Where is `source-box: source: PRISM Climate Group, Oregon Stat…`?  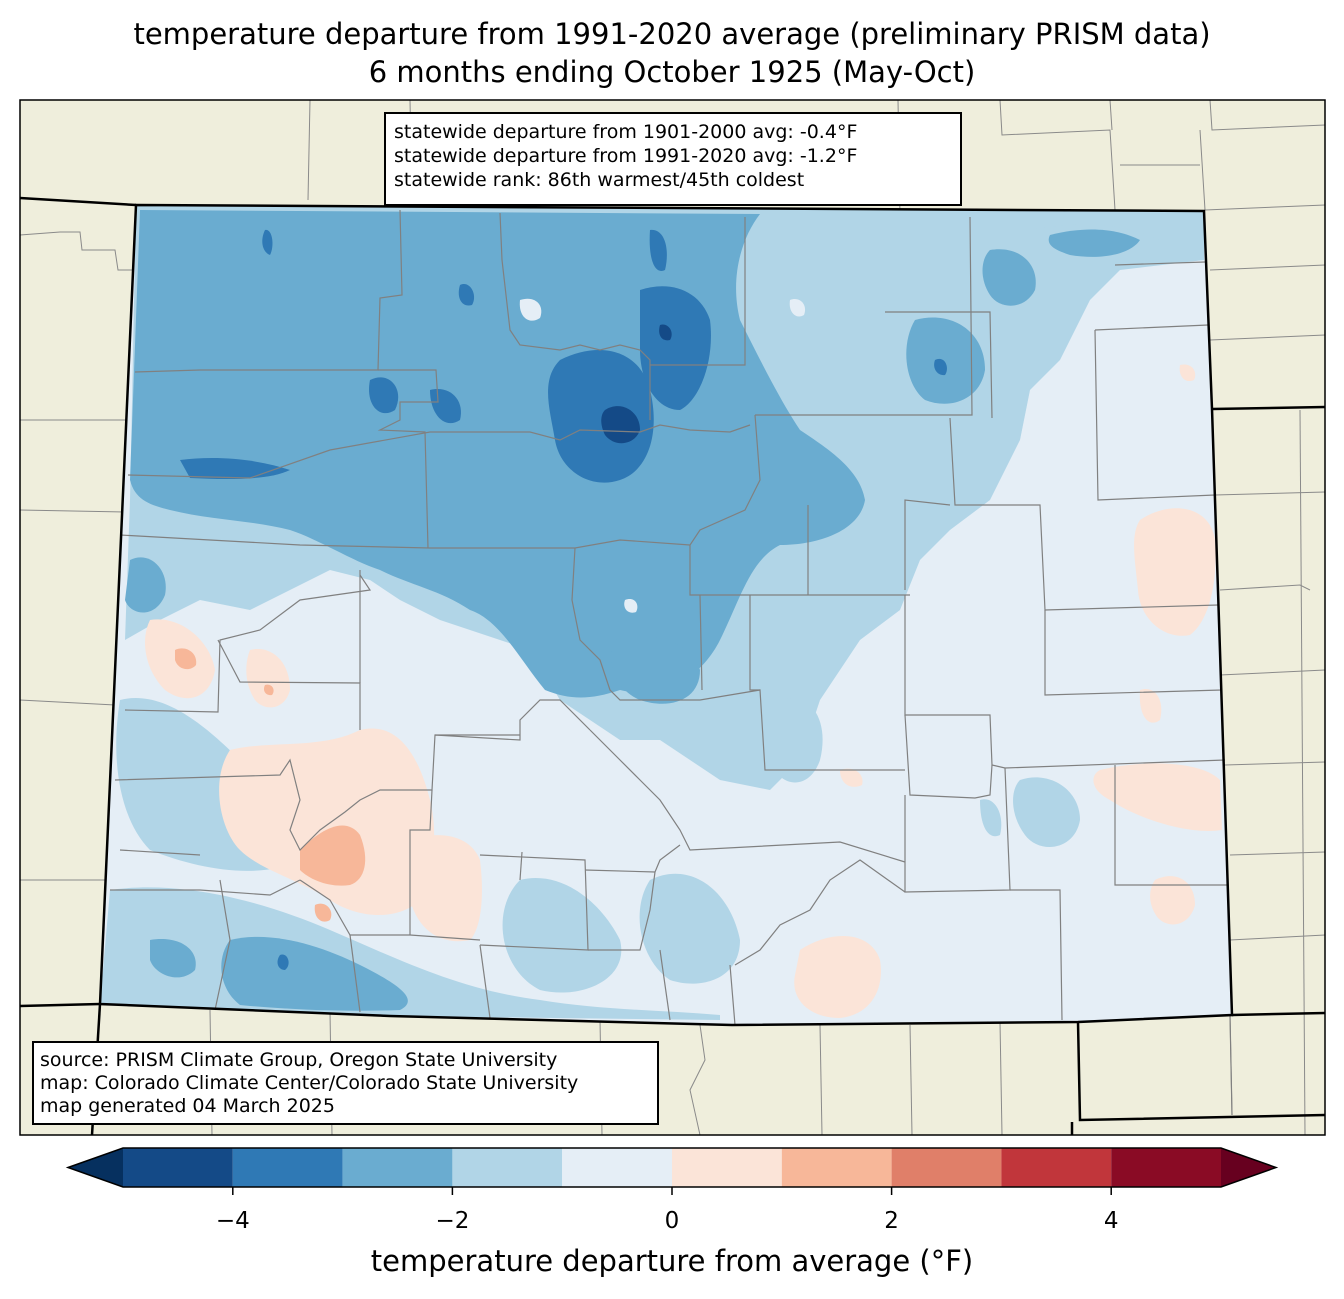
source-box: source: PRISM Climate Group, Oregon Stat… is located at coordinates (345, 1083).